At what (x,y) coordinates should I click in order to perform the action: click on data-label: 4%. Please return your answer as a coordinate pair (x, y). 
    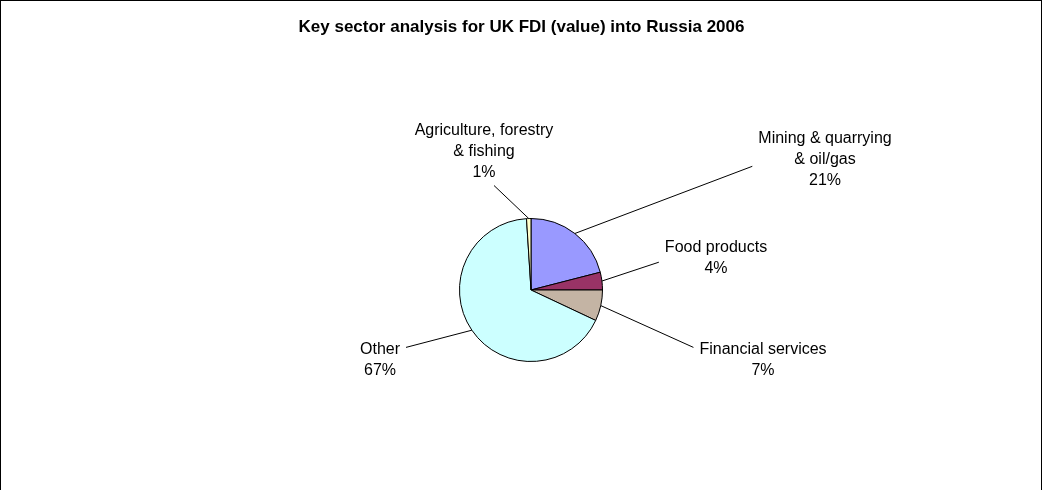
    Looking at the image, I should click on (716, 267).